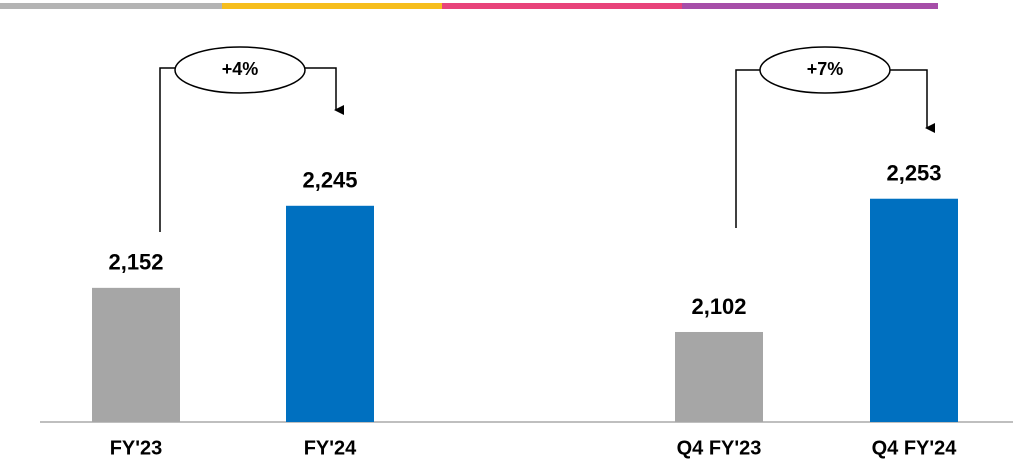 Image resolution: width=1013 pixels, height=468 pixels. I want to click on value-label: 2,245, so click(329, 180).